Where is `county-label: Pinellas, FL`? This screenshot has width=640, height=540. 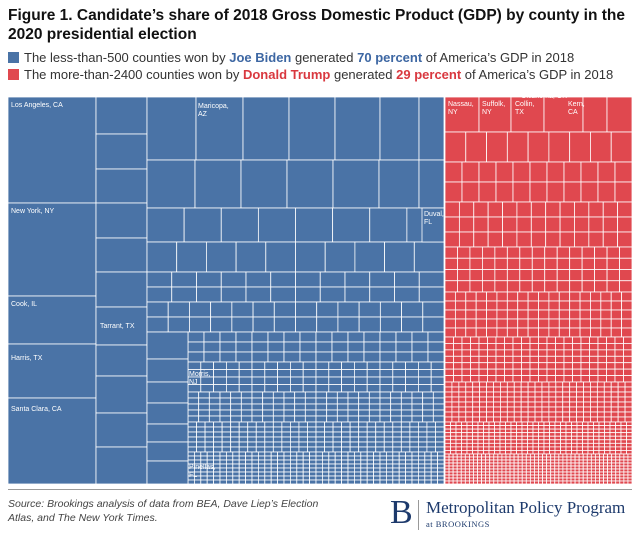
county-label: Pinellas, FL is located at coordinates (202, 471).